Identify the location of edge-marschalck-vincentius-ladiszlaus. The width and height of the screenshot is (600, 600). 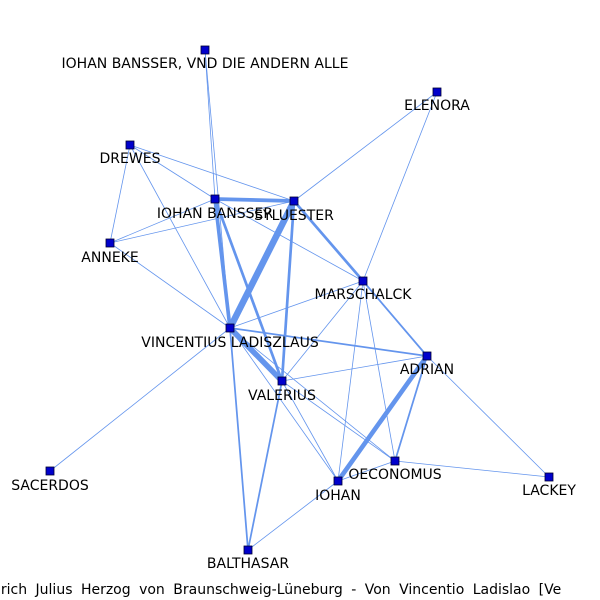
(296, 304).